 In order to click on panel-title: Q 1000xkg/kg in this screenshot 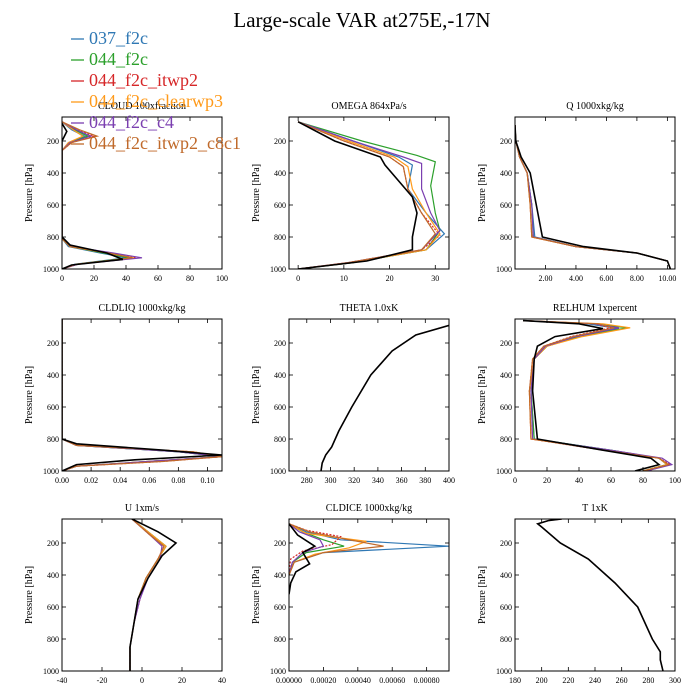, I will do `click(595, 106)`.